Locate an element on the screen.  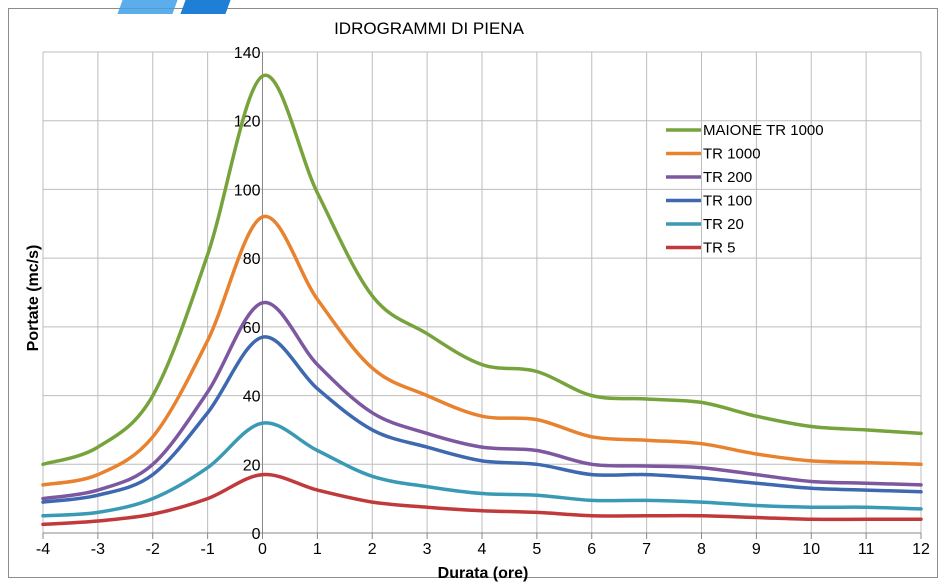
y-tick-labels: 0 20 40 60 80 100 120 140 is located at coordinates (247, 294).